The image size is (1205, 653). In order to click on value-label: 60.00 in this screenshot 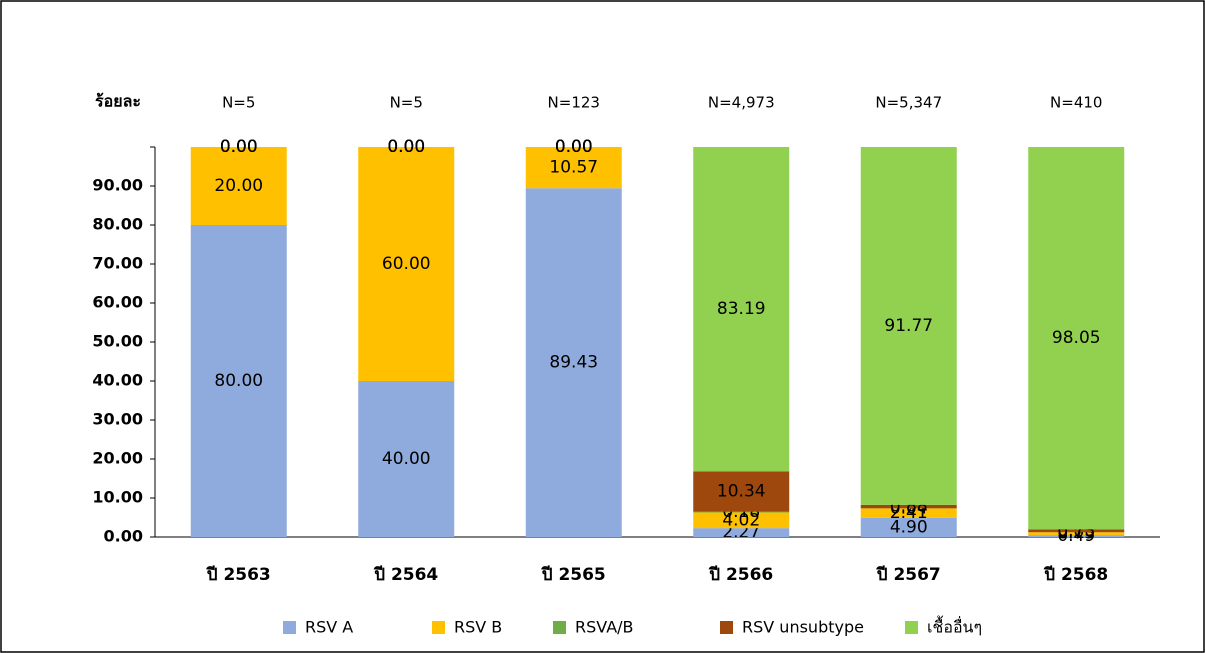, I will do `click(406, 264)`.